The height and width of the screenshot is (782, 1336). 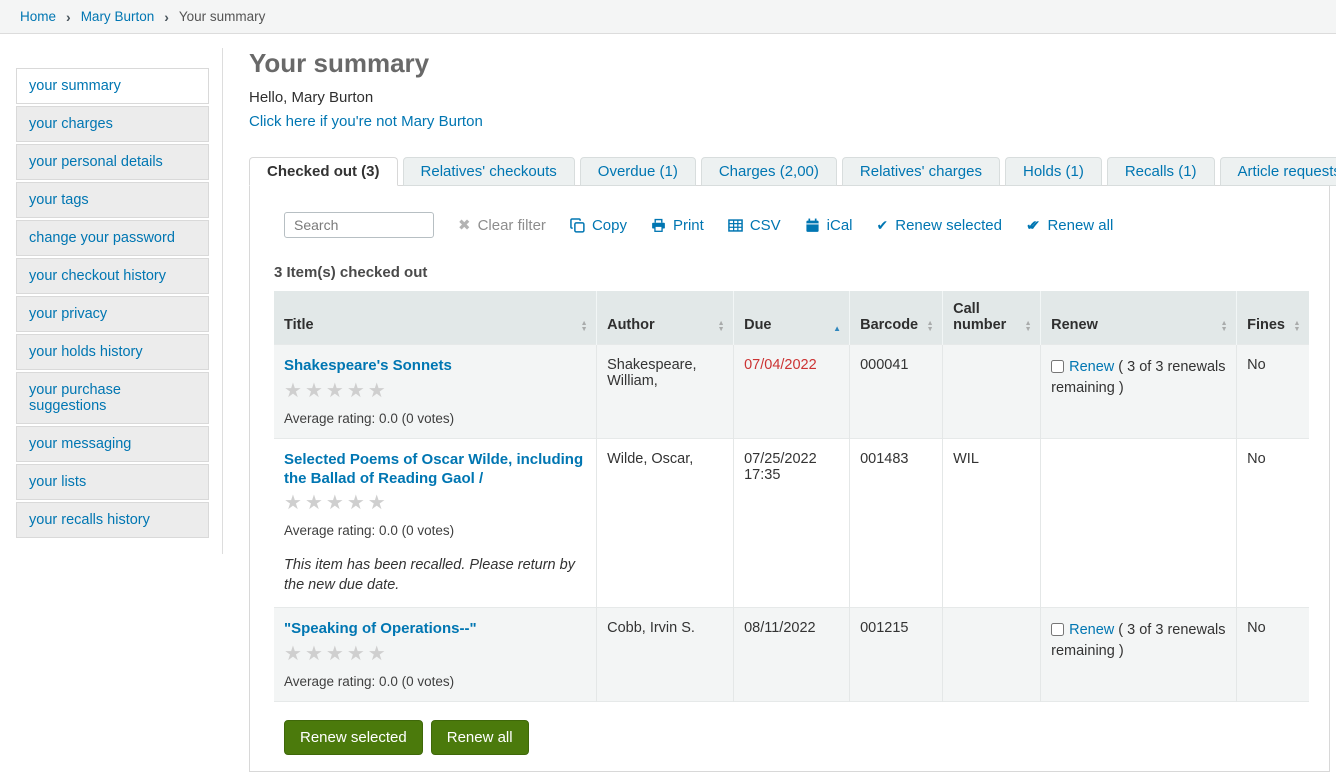 I want to click on tab-relatives-charges: Relatives' charges, so click(x=920, y=171).